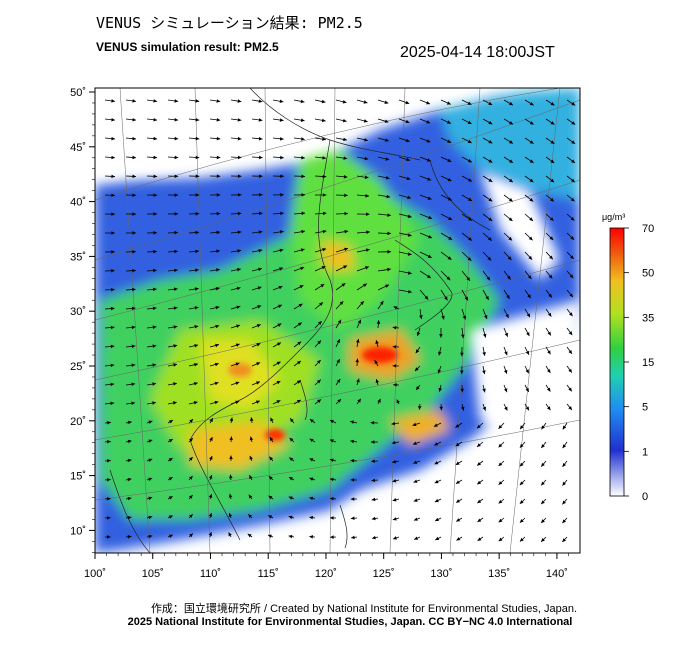 The width and height of the screenshot is (700, 649). I want to click on latitude-tick-label: 45˚, so click(78, 148).